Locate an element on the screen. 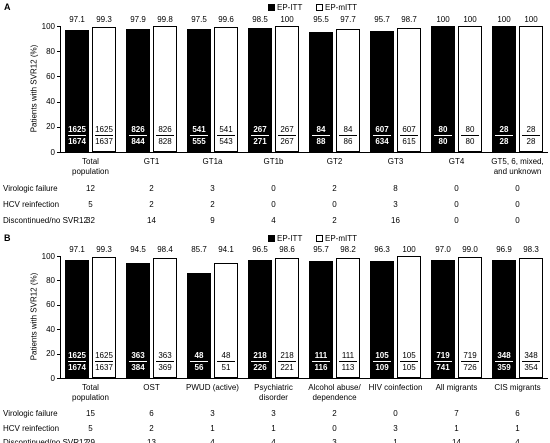 The image size is (550, 443). value-label: 97.1 is located at coordinates (77, 249).